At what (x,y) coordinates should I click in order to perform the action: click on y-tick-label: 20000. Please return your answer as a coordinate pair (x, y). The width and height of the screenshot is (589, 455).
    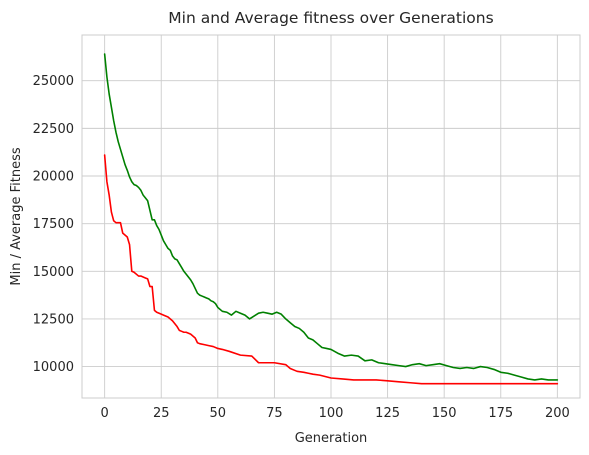
    Looking at the image, I should click on (53, 177).